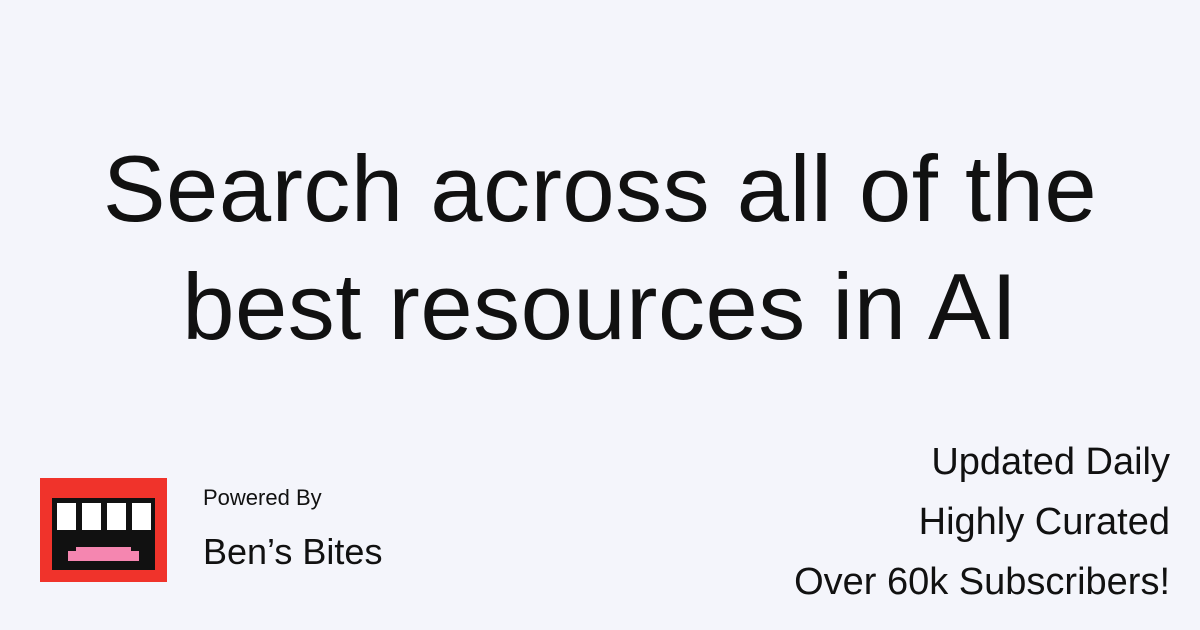  What do you see at coordinates (103, 530) in the screenshot?
I see `bens-bites-logo-icon` at bounding box center [103, 530].